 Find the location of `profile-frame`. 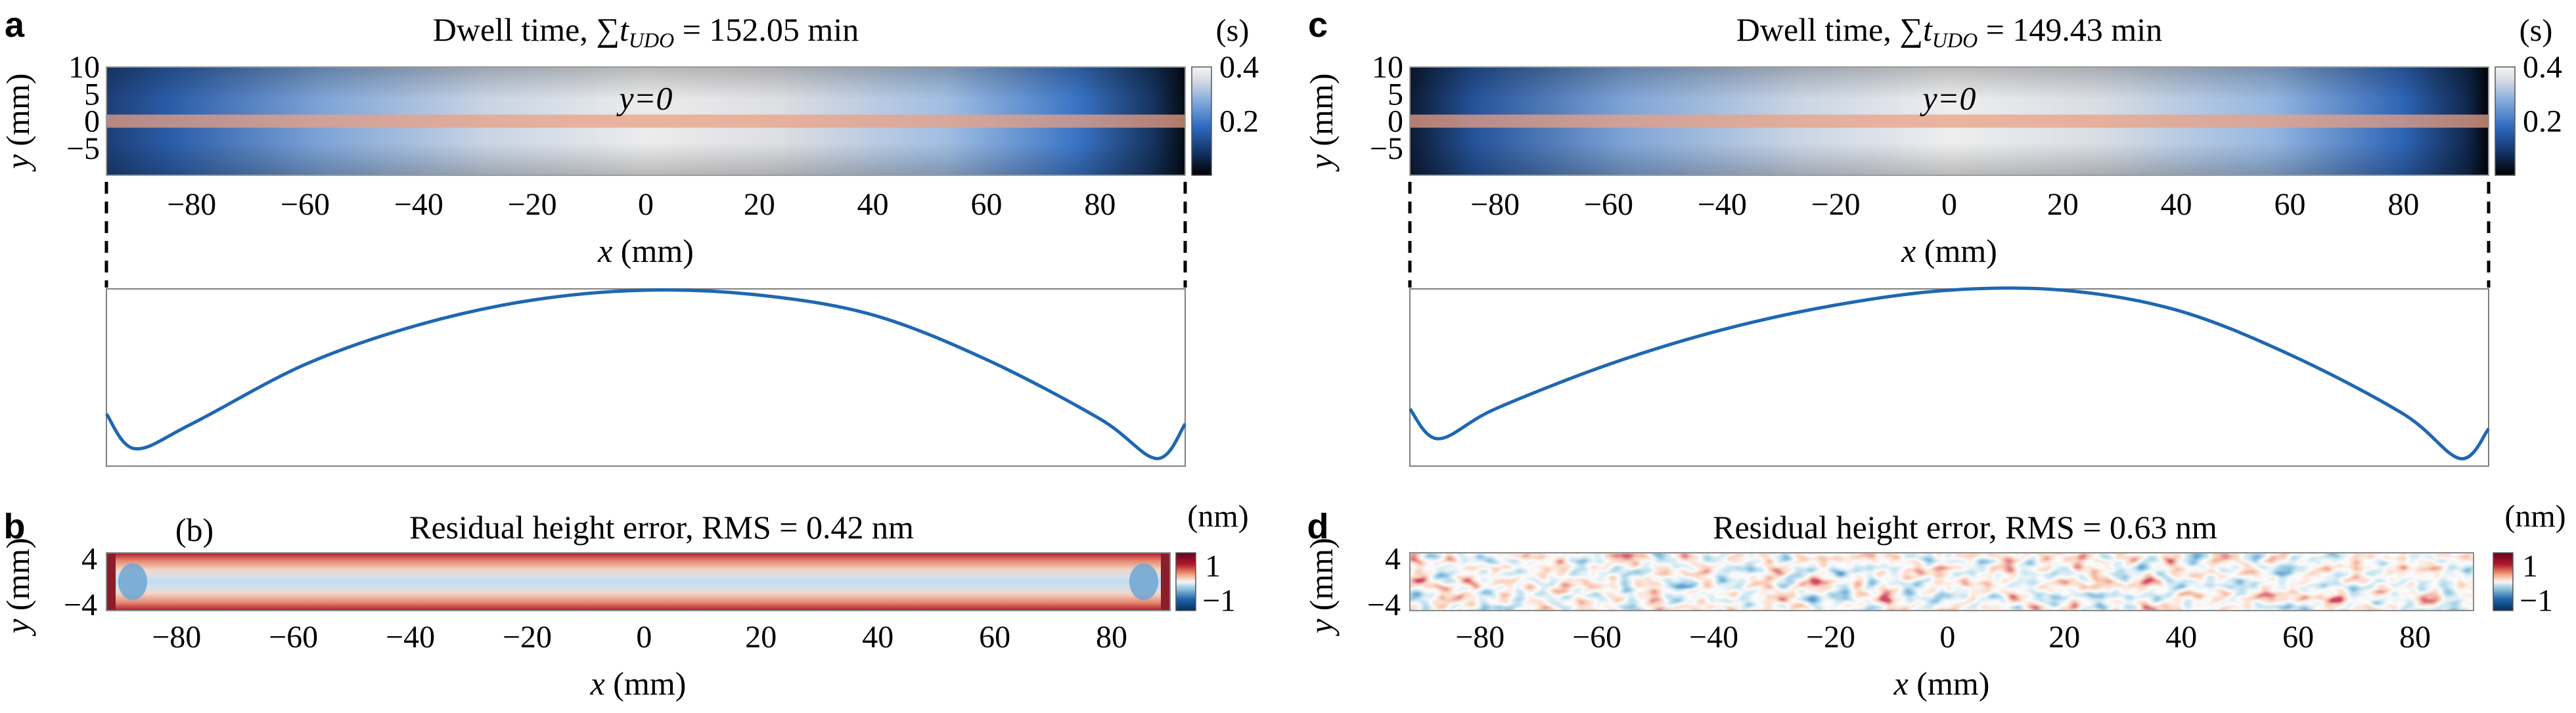

profile-frame is located at coordinates (646, 377).